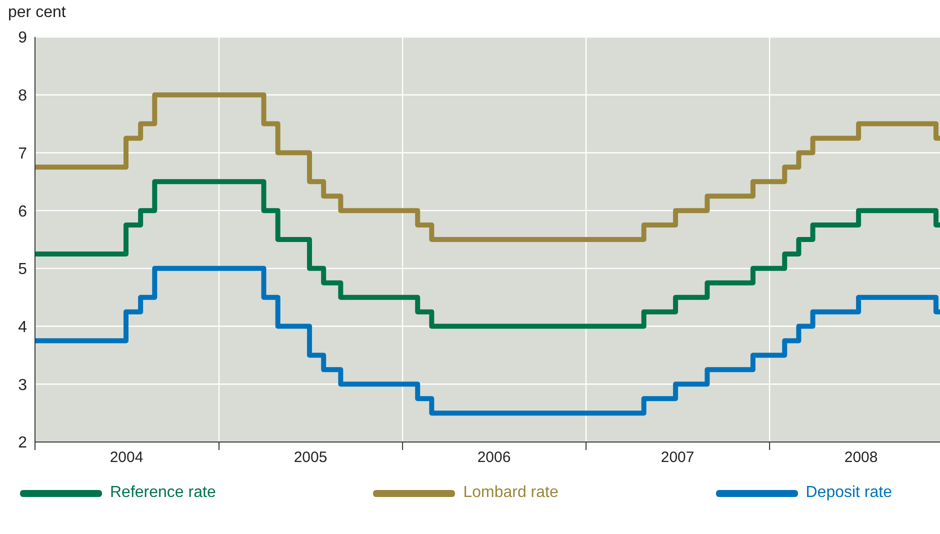 This screenshot has height=534, width=940. What do you see at coordinates (23, 443) in the screenshot?
I see `y-tick-label: 2` at bounding box center [23, 443].